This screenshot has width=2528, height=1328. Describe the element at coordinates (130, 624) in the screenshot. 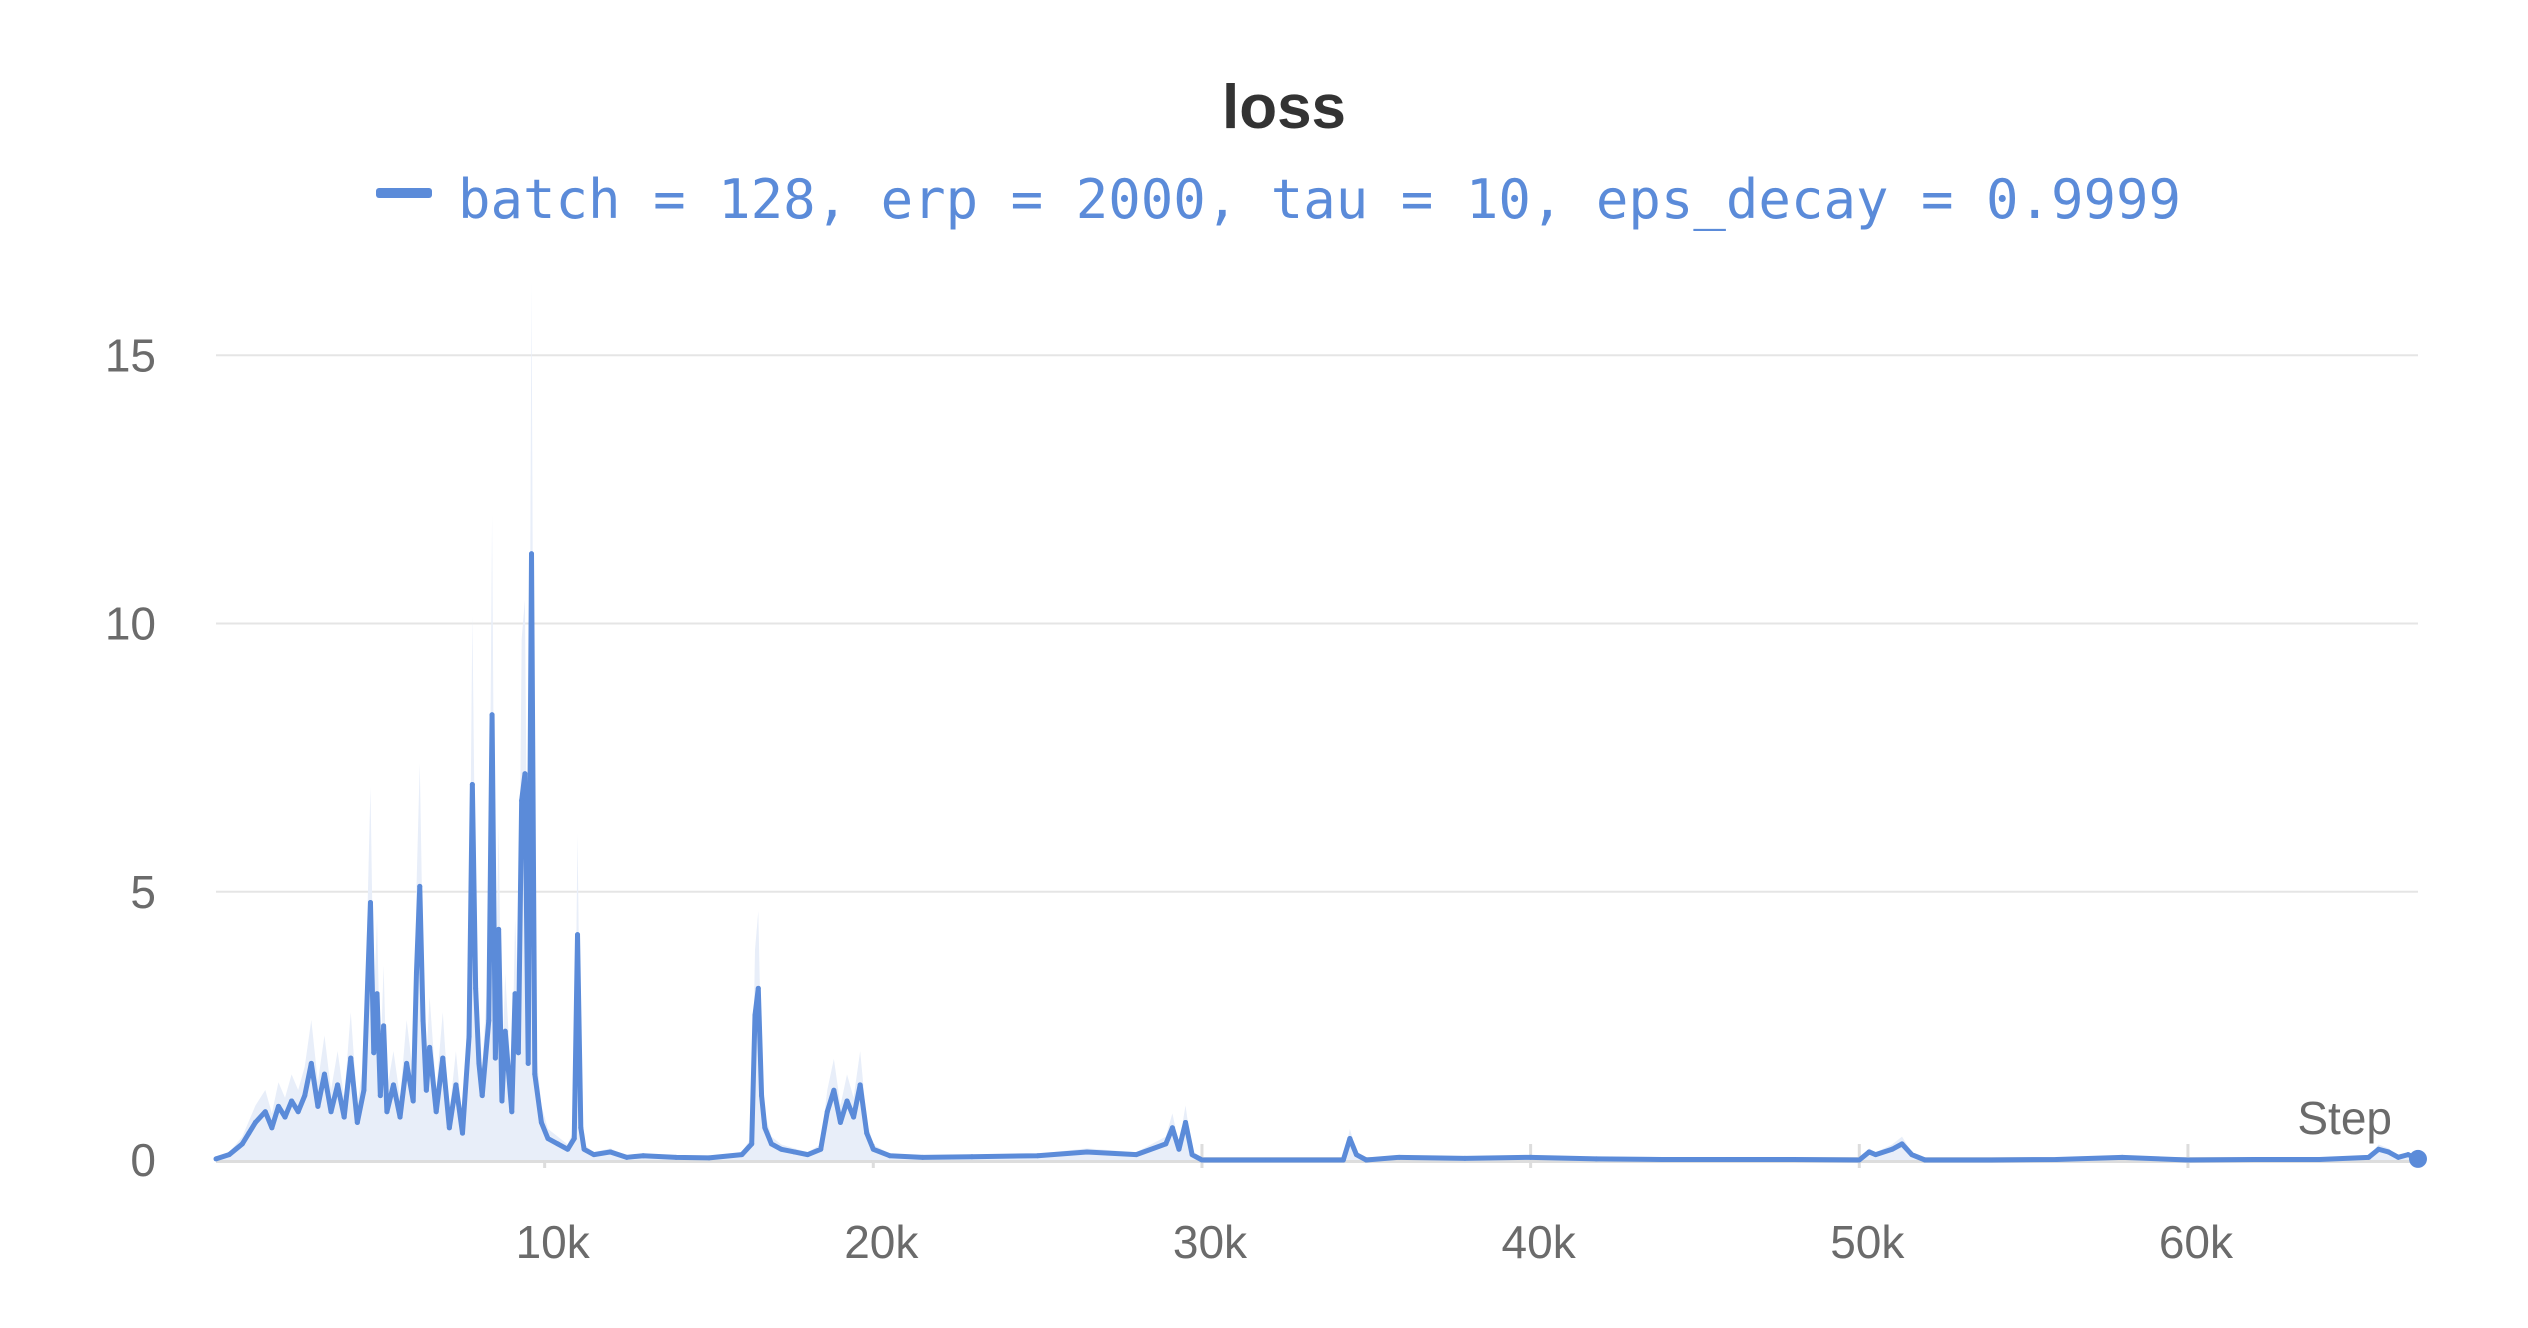

I see `y-tick-label: 10` at that location.